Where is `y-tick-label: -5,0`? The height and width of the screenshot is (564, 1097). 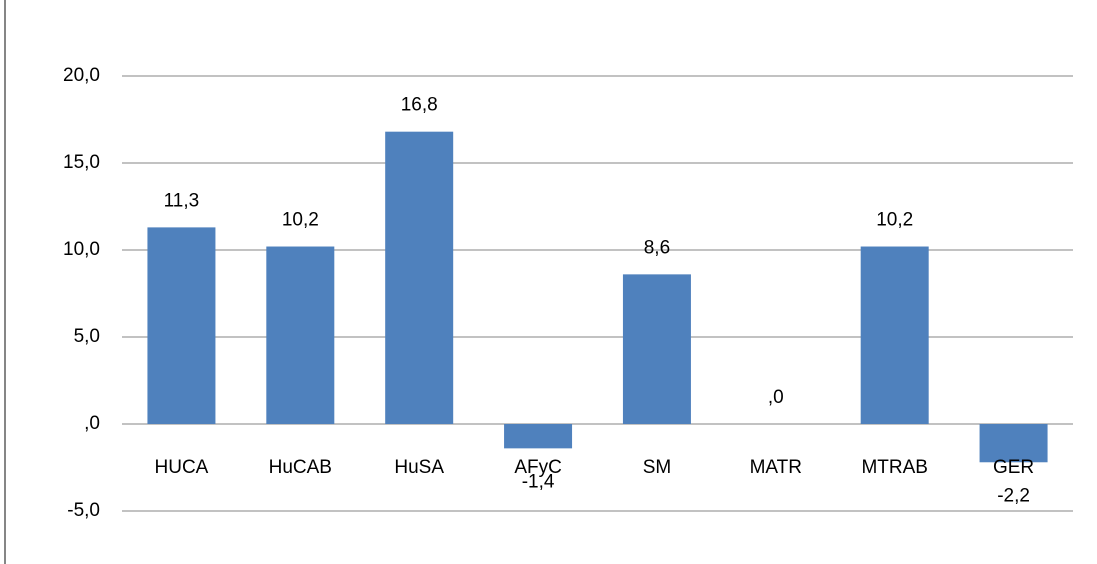 y-tick-label: -5,0 is located at coordinates (83, 510).